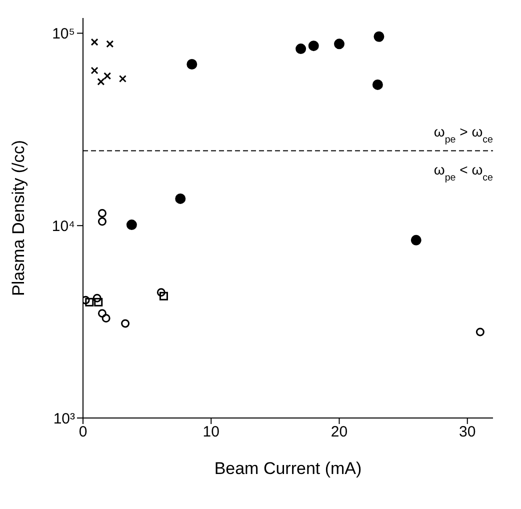 This screenshot has width=521, height=509. I want to click on x-axis-title: Beam Current (mA), so click(288, 468).